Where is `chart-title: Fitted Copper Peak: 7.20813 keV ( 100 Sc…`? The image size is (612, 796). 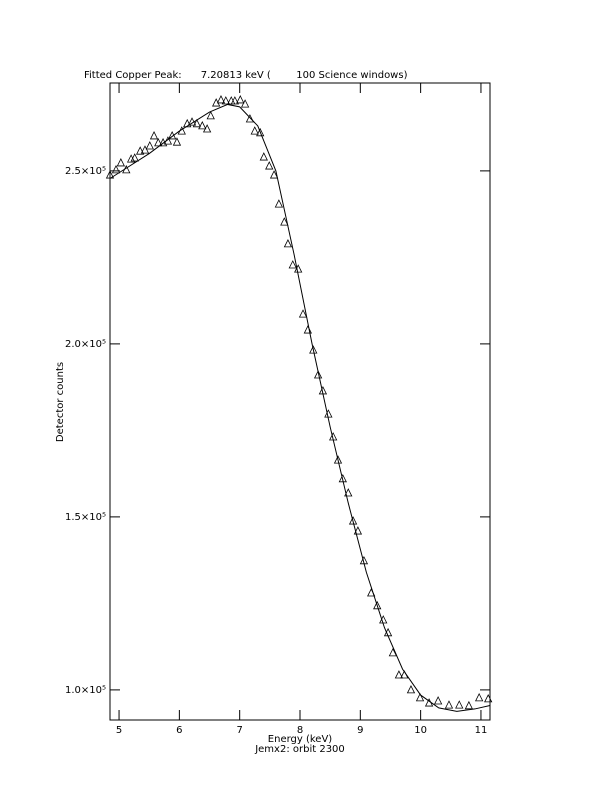 chart-title: Fitted Copper Peak: 7.20813 keV ( 100 Sc… is located at coordinates (246, 75).